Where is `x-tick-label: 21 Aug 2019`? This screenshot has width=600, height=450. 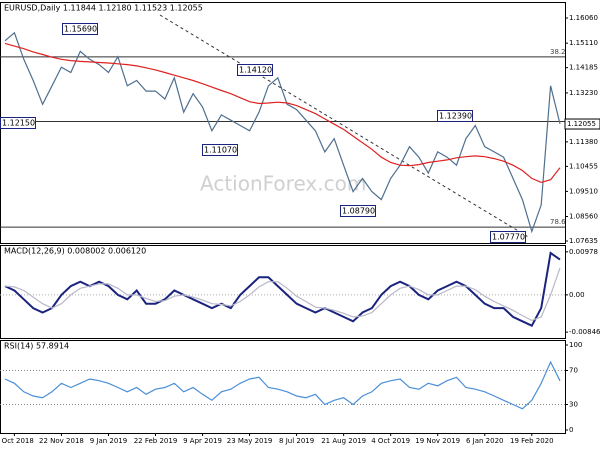
x-tick-label: 21 Aug 2019 is located at coordinates (343, 441).